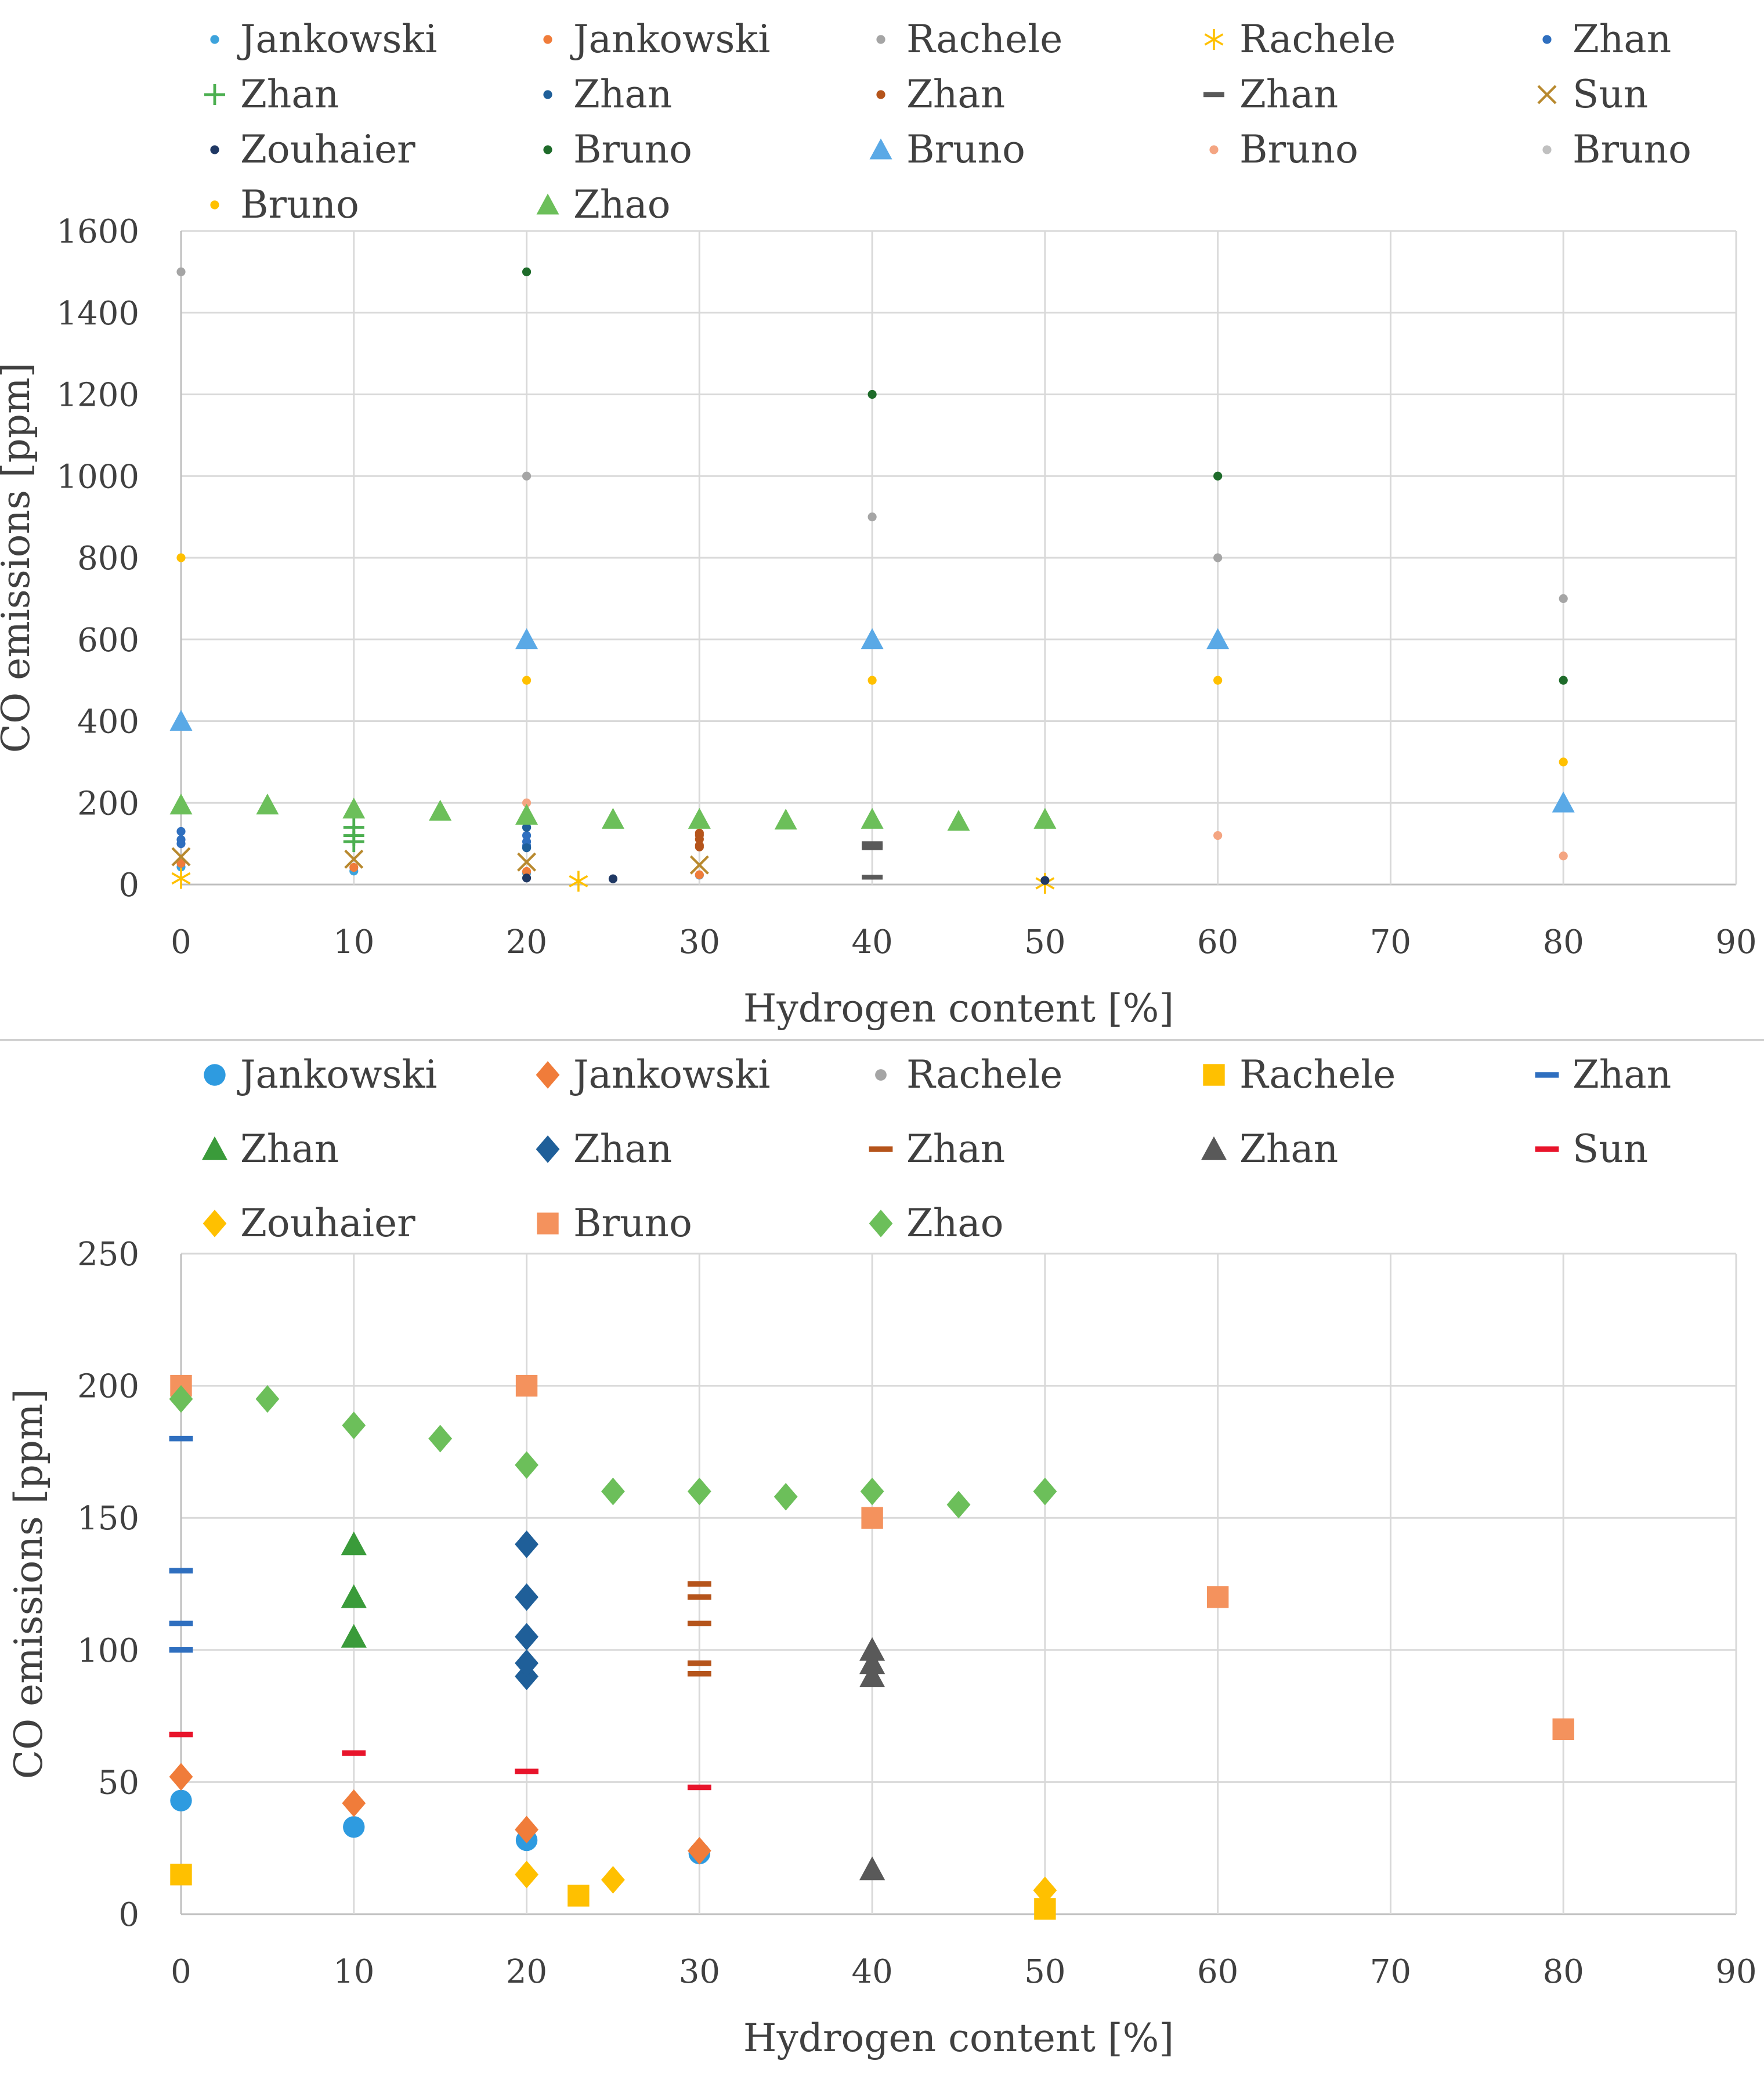 This screenshot has height=2079, width=1764. What do you see at coordinates (871, 942) in the screenshot?
I see `x-tick-label: 40` at bounding box center [871, 942].